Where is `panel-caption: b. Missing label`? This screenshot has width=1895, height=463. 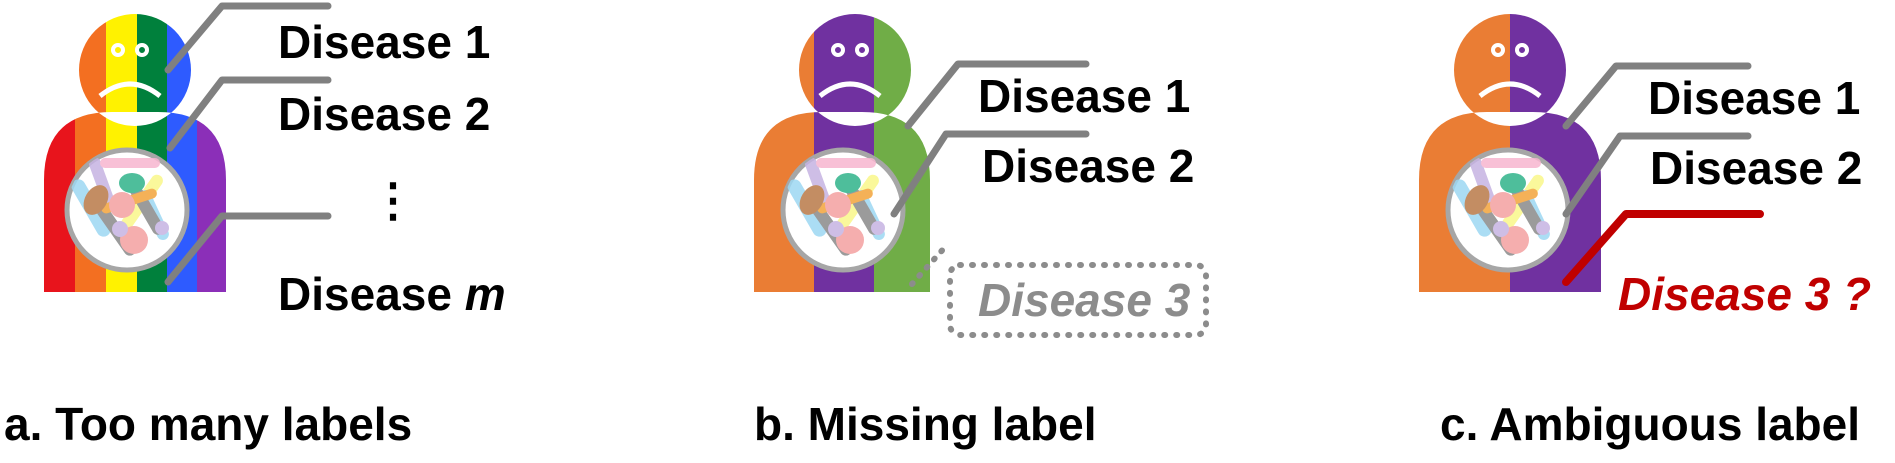
panel-caption: b. Missing label is located at coordinates (925, 424).